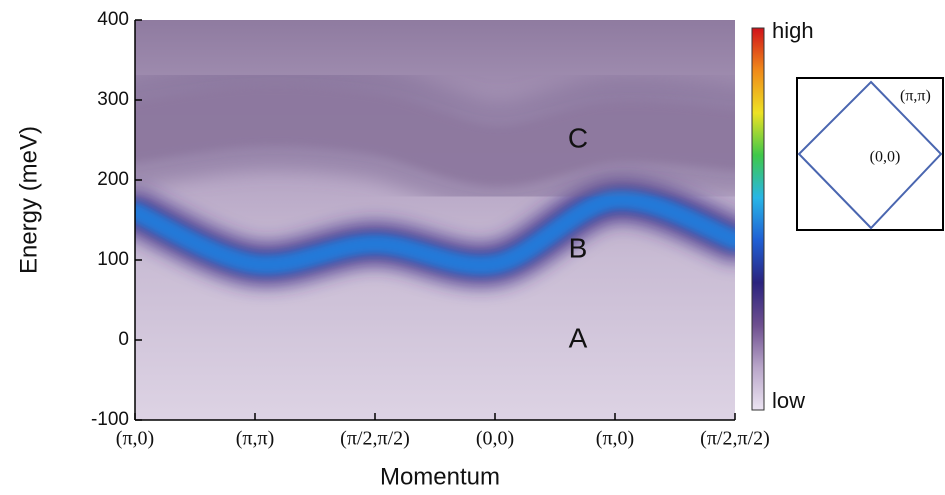 The image size is (945, 495). What do you see at coordinates (915, 96) in the screenshot?
I see `inset-label: (π,π)` at bounding box center [915, 96].